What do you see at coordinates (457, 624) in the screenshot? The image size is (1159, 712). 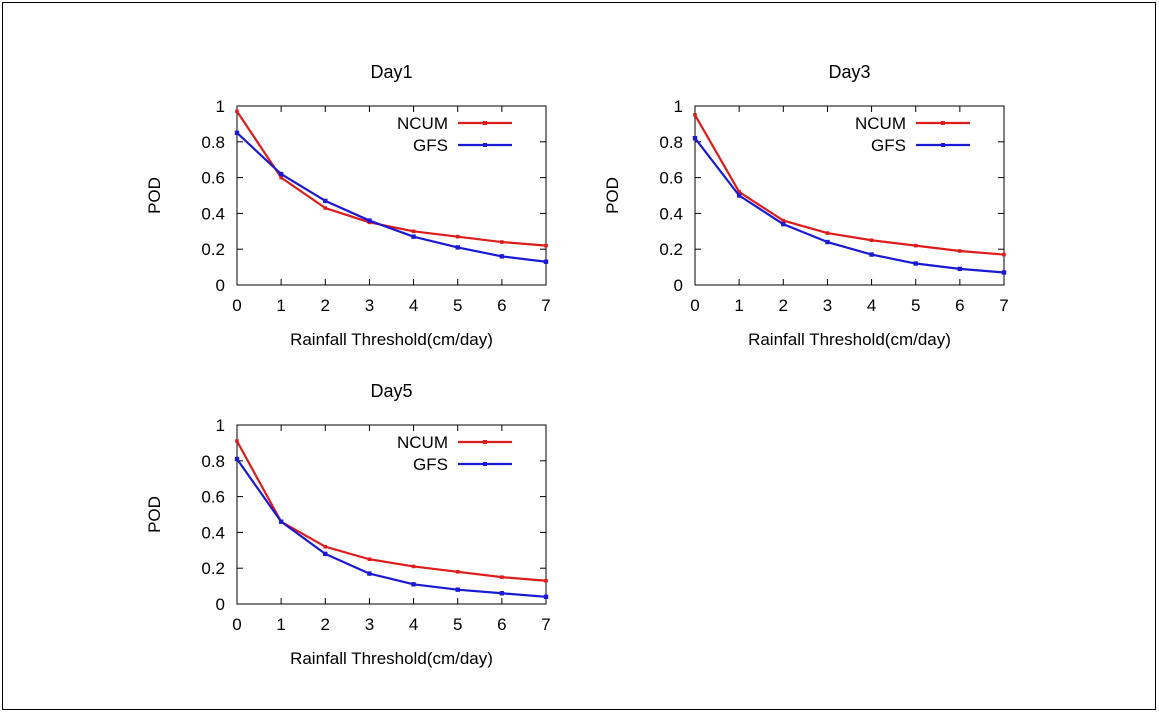 I see `x-tick-label: 5` at bounding box center [457, 624].